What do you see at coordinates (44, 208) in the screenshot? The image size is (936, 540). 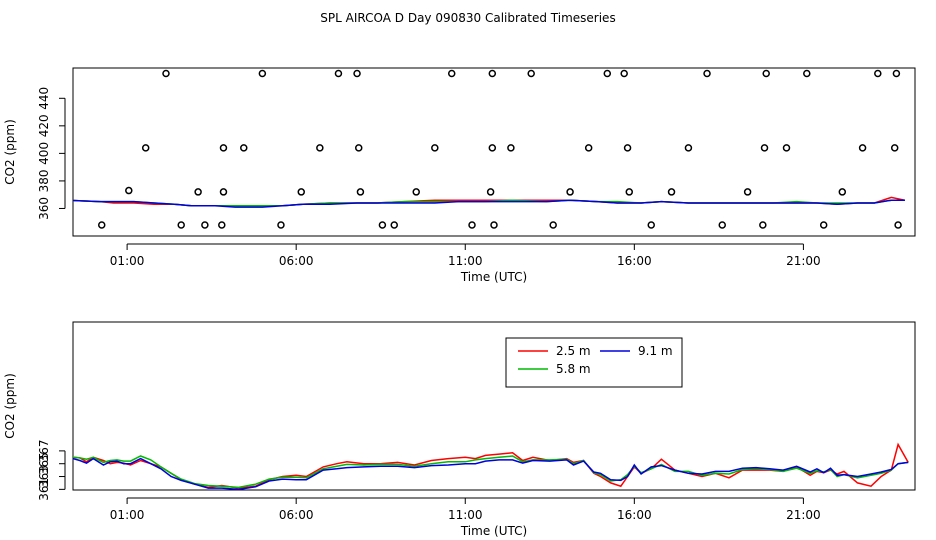 I see `y-tick-label: 360` at bounding box center [44, 208].